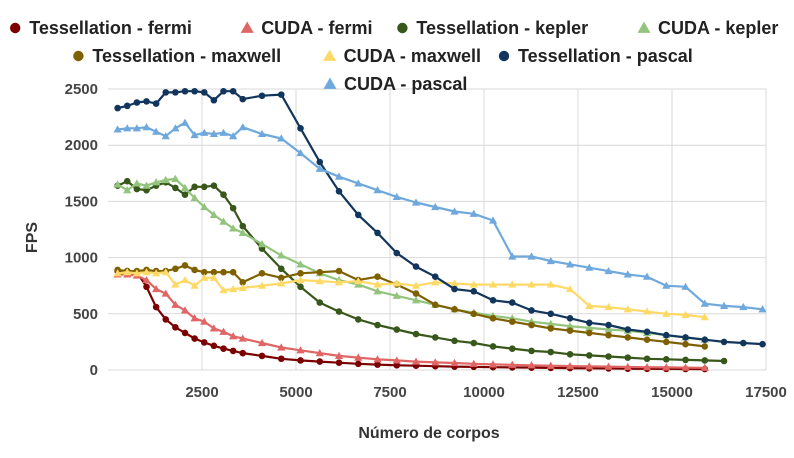 The width and height of the screenshot is (794, 458). I want to click on series-tessellation-maxwell, so click(411, 306).